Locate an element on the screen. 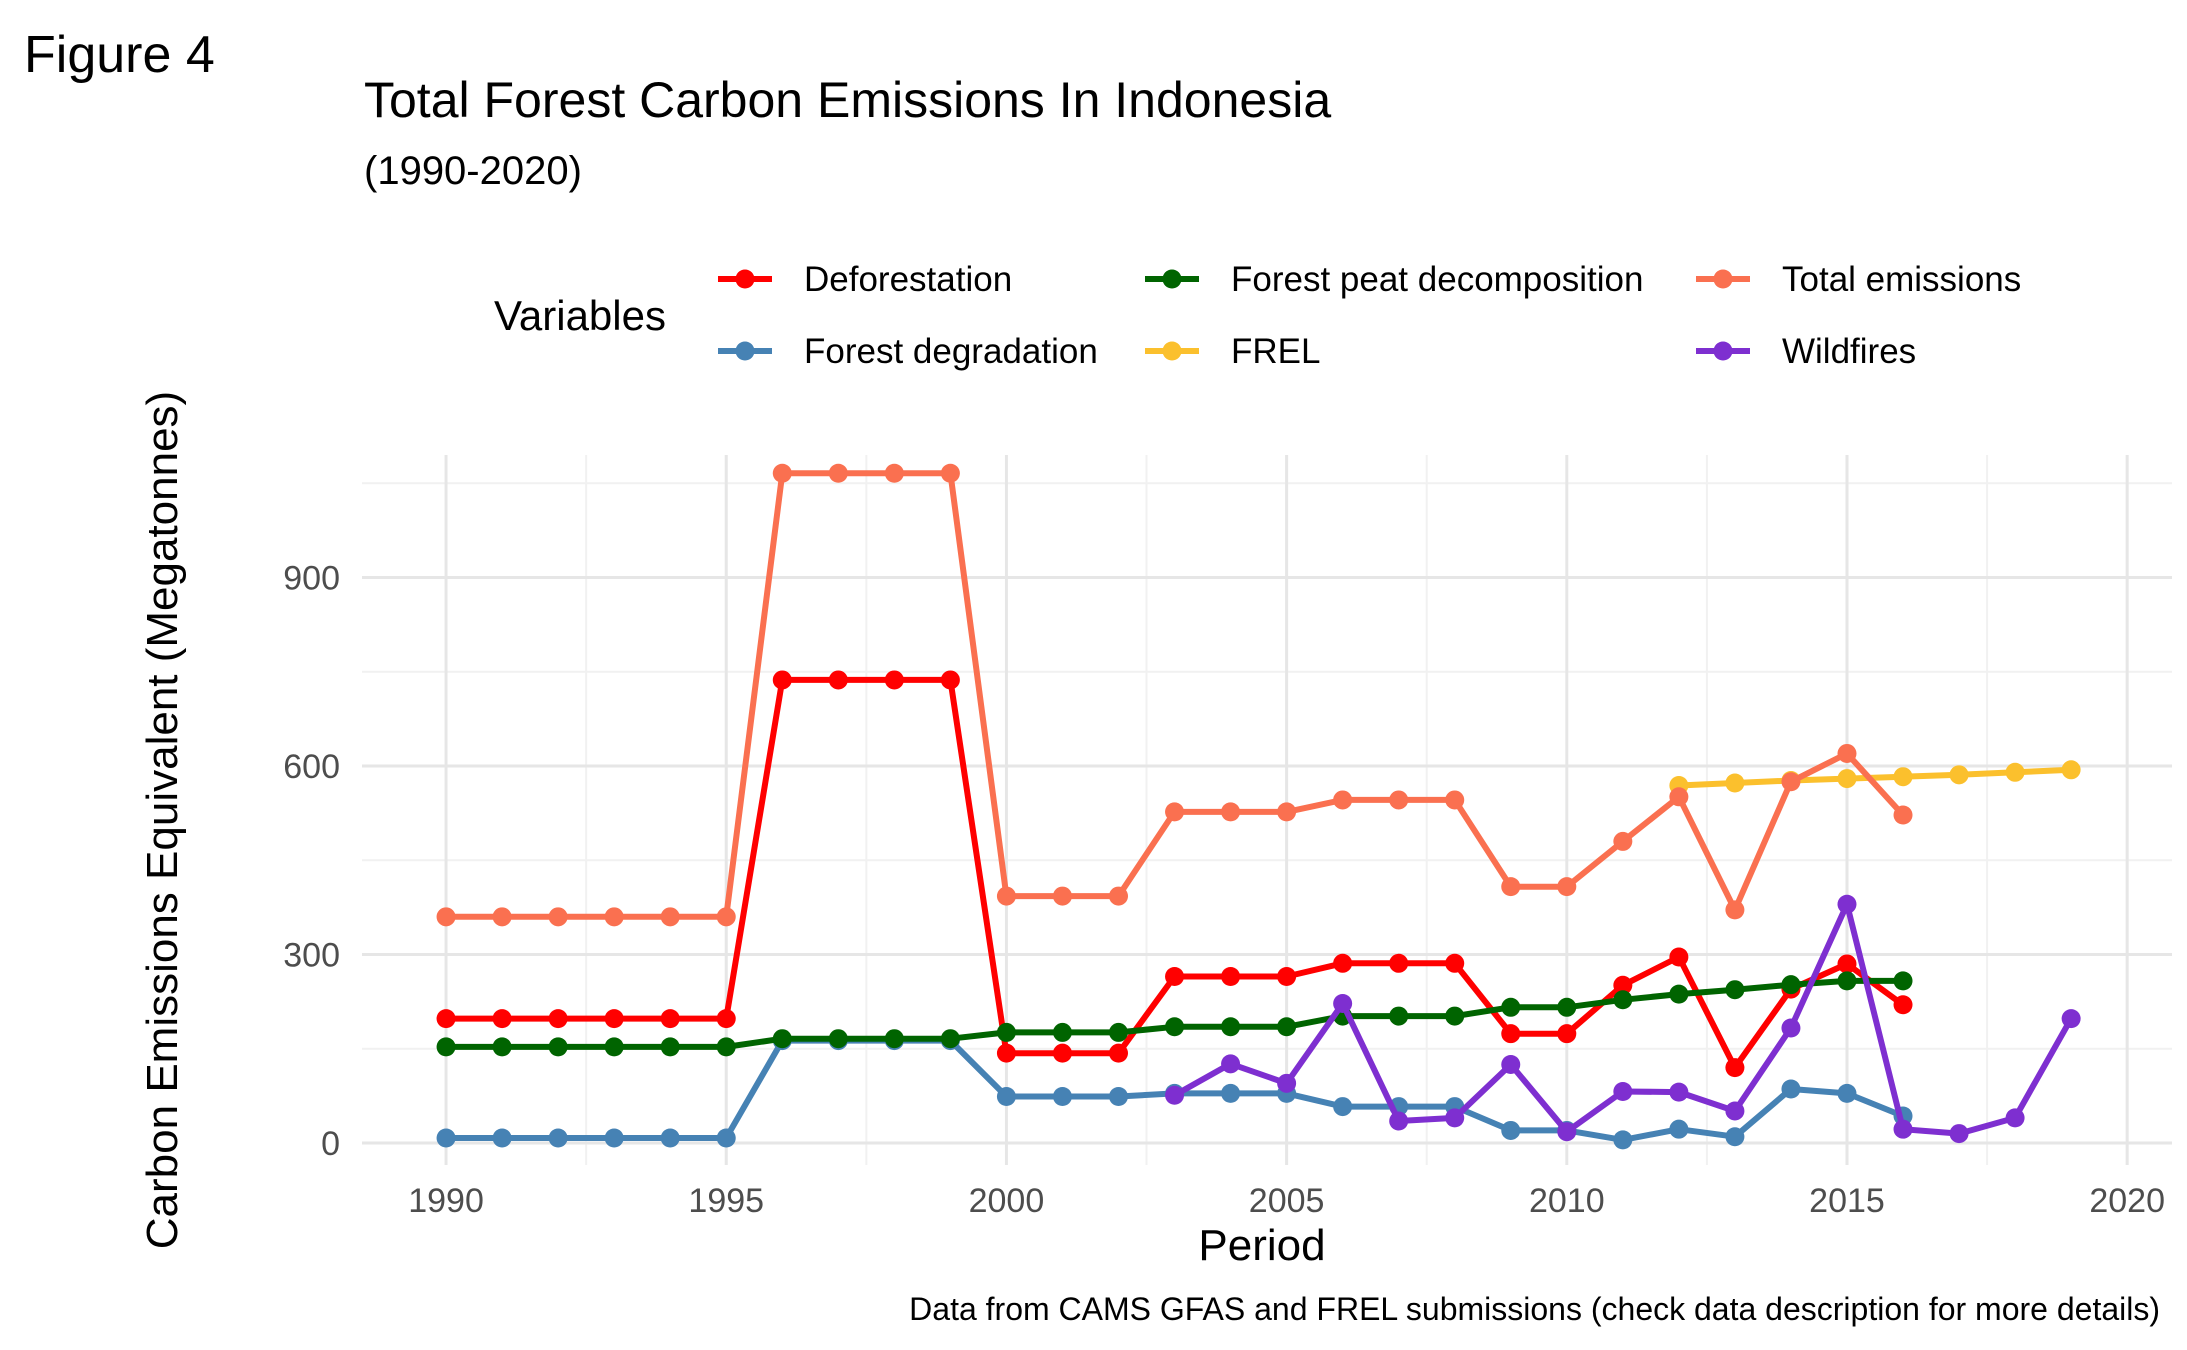 The height and width of the screenshot is (1350, 2187). chart-subtitle: (1990-2020) is located at coordinates (473, 171).